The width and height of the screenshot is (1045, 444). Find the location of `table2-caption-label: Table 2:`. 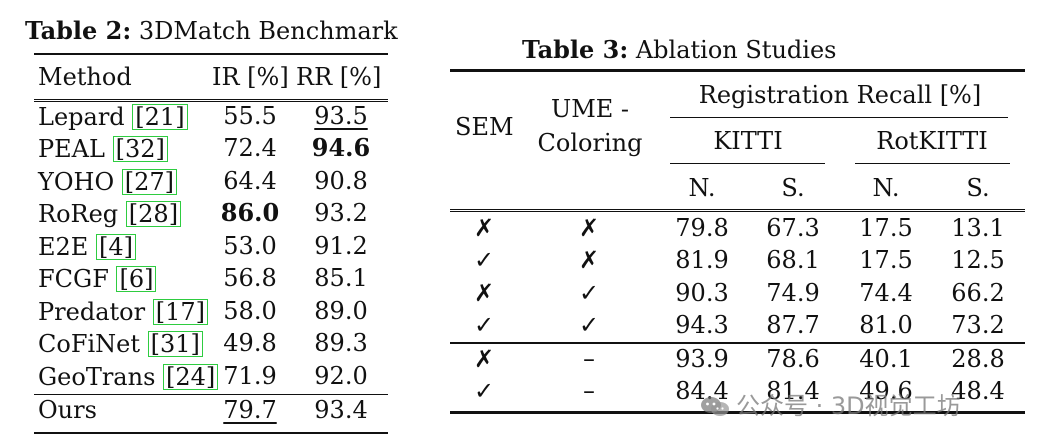

table2-caption-label: Table 2: is located at coordinates (78, 30).